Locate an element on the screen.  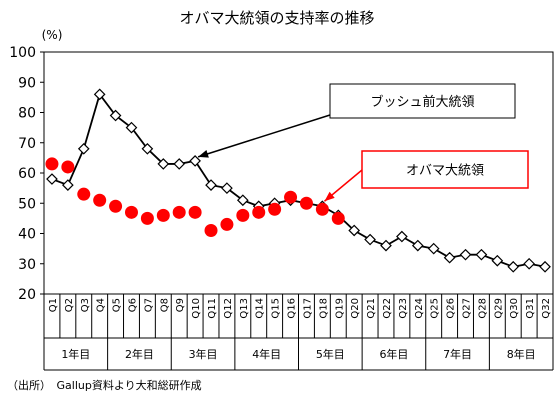
x-category-label: Q25 is located at coordinates (435, 308).